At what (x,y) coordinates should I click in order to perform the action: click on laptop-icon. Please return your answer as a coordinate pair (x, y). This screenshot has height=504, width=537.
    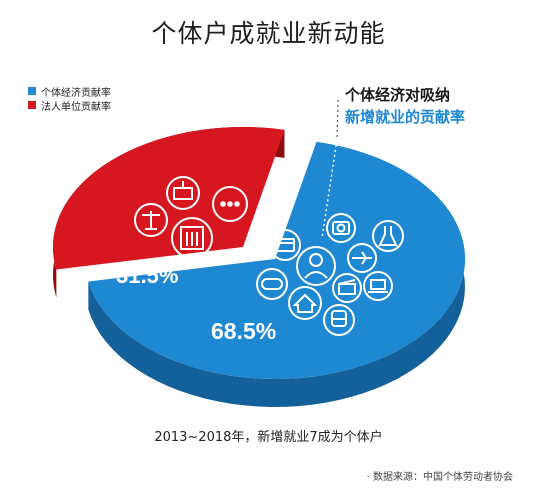
    Looking at the image, I should click on (378, 286).